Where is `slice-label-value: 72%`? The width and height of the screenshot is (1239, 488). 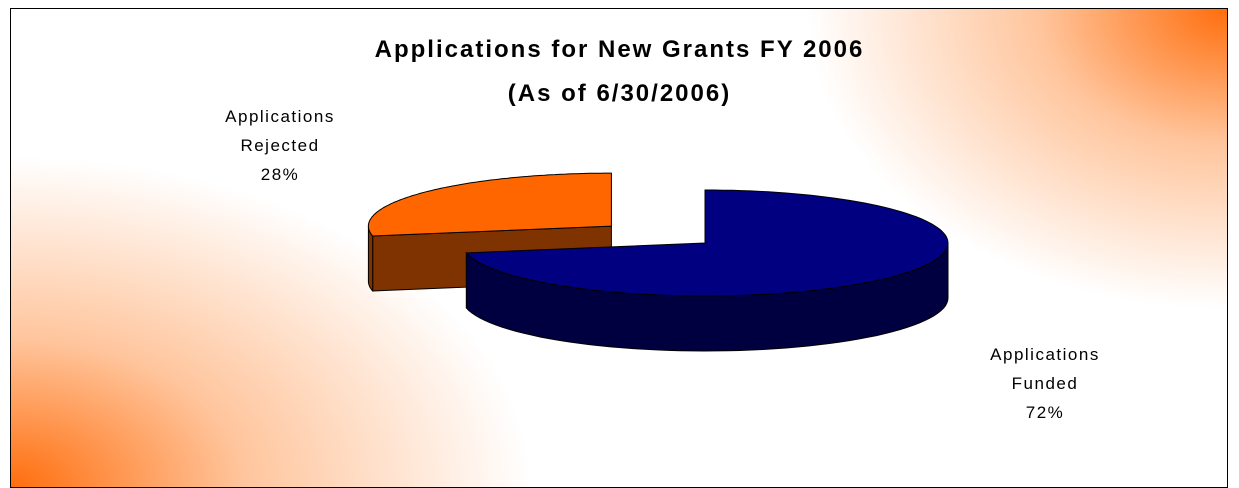 slice-label-value: 72% is located at coordinates (1045, 412).